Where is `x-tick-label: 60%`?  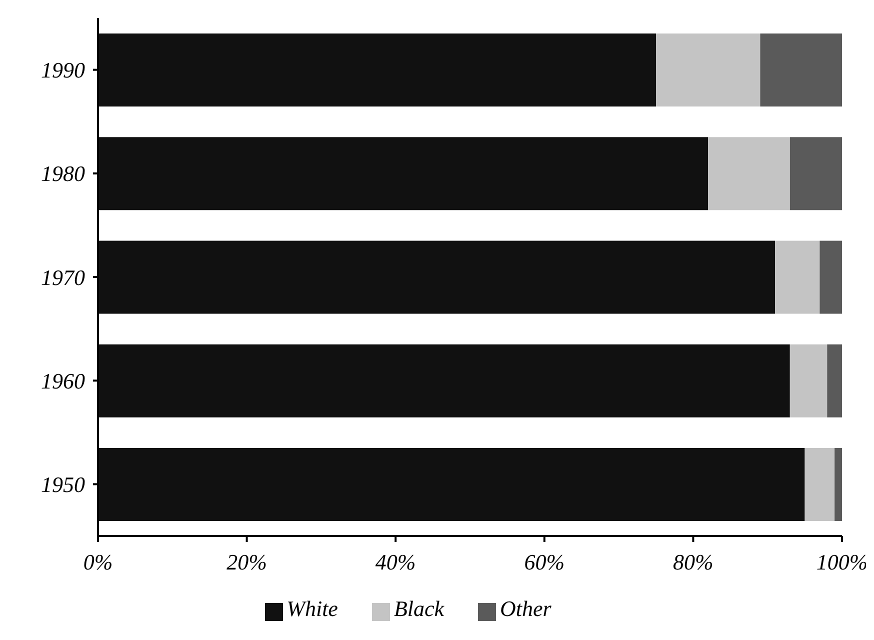 x-tick-label: 60% is located at coordinates (544, 562).